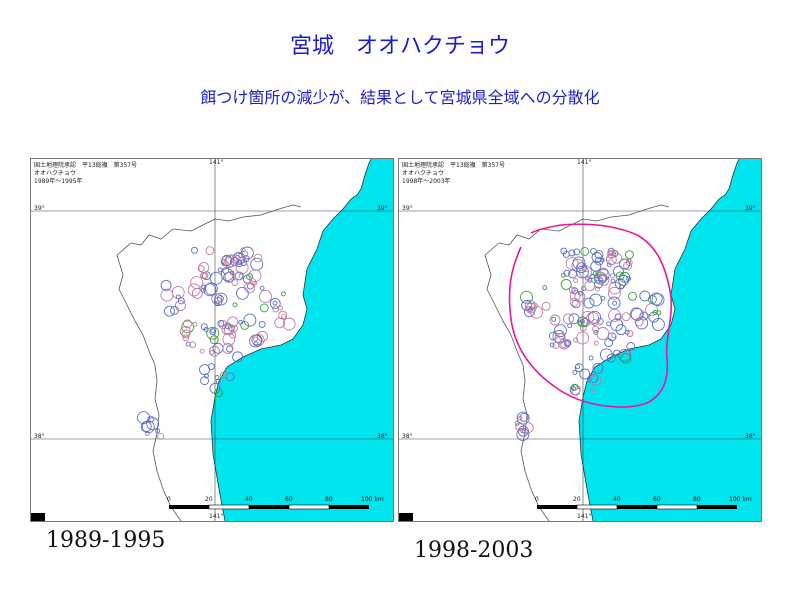  I want to click on scale-tick-0: 0, so click(169, 499).